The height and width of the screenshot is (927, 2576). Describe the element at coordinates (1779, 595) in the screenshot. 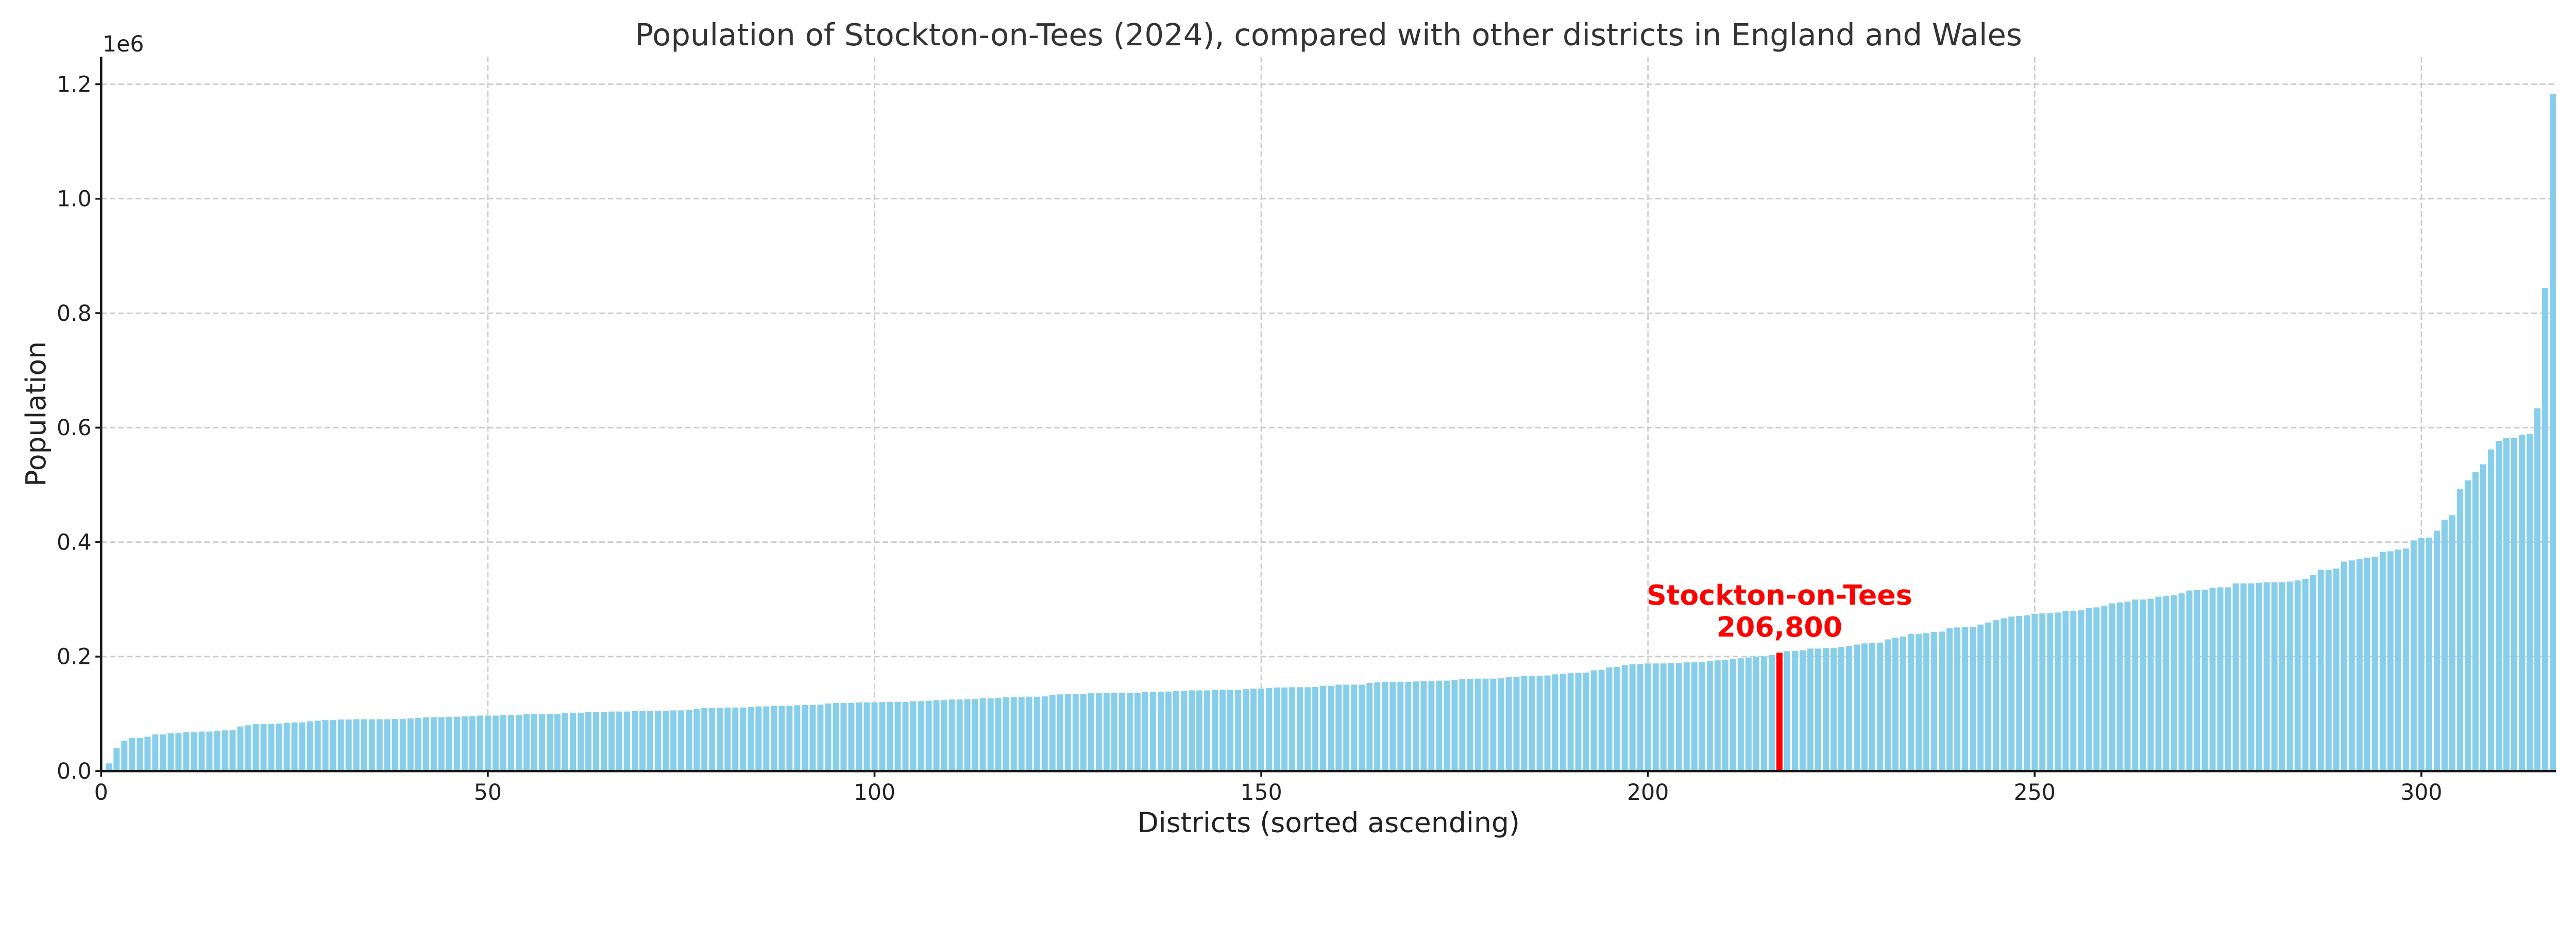

I see `highlight-annotation-name: Stockton-on-Tees` at that location.